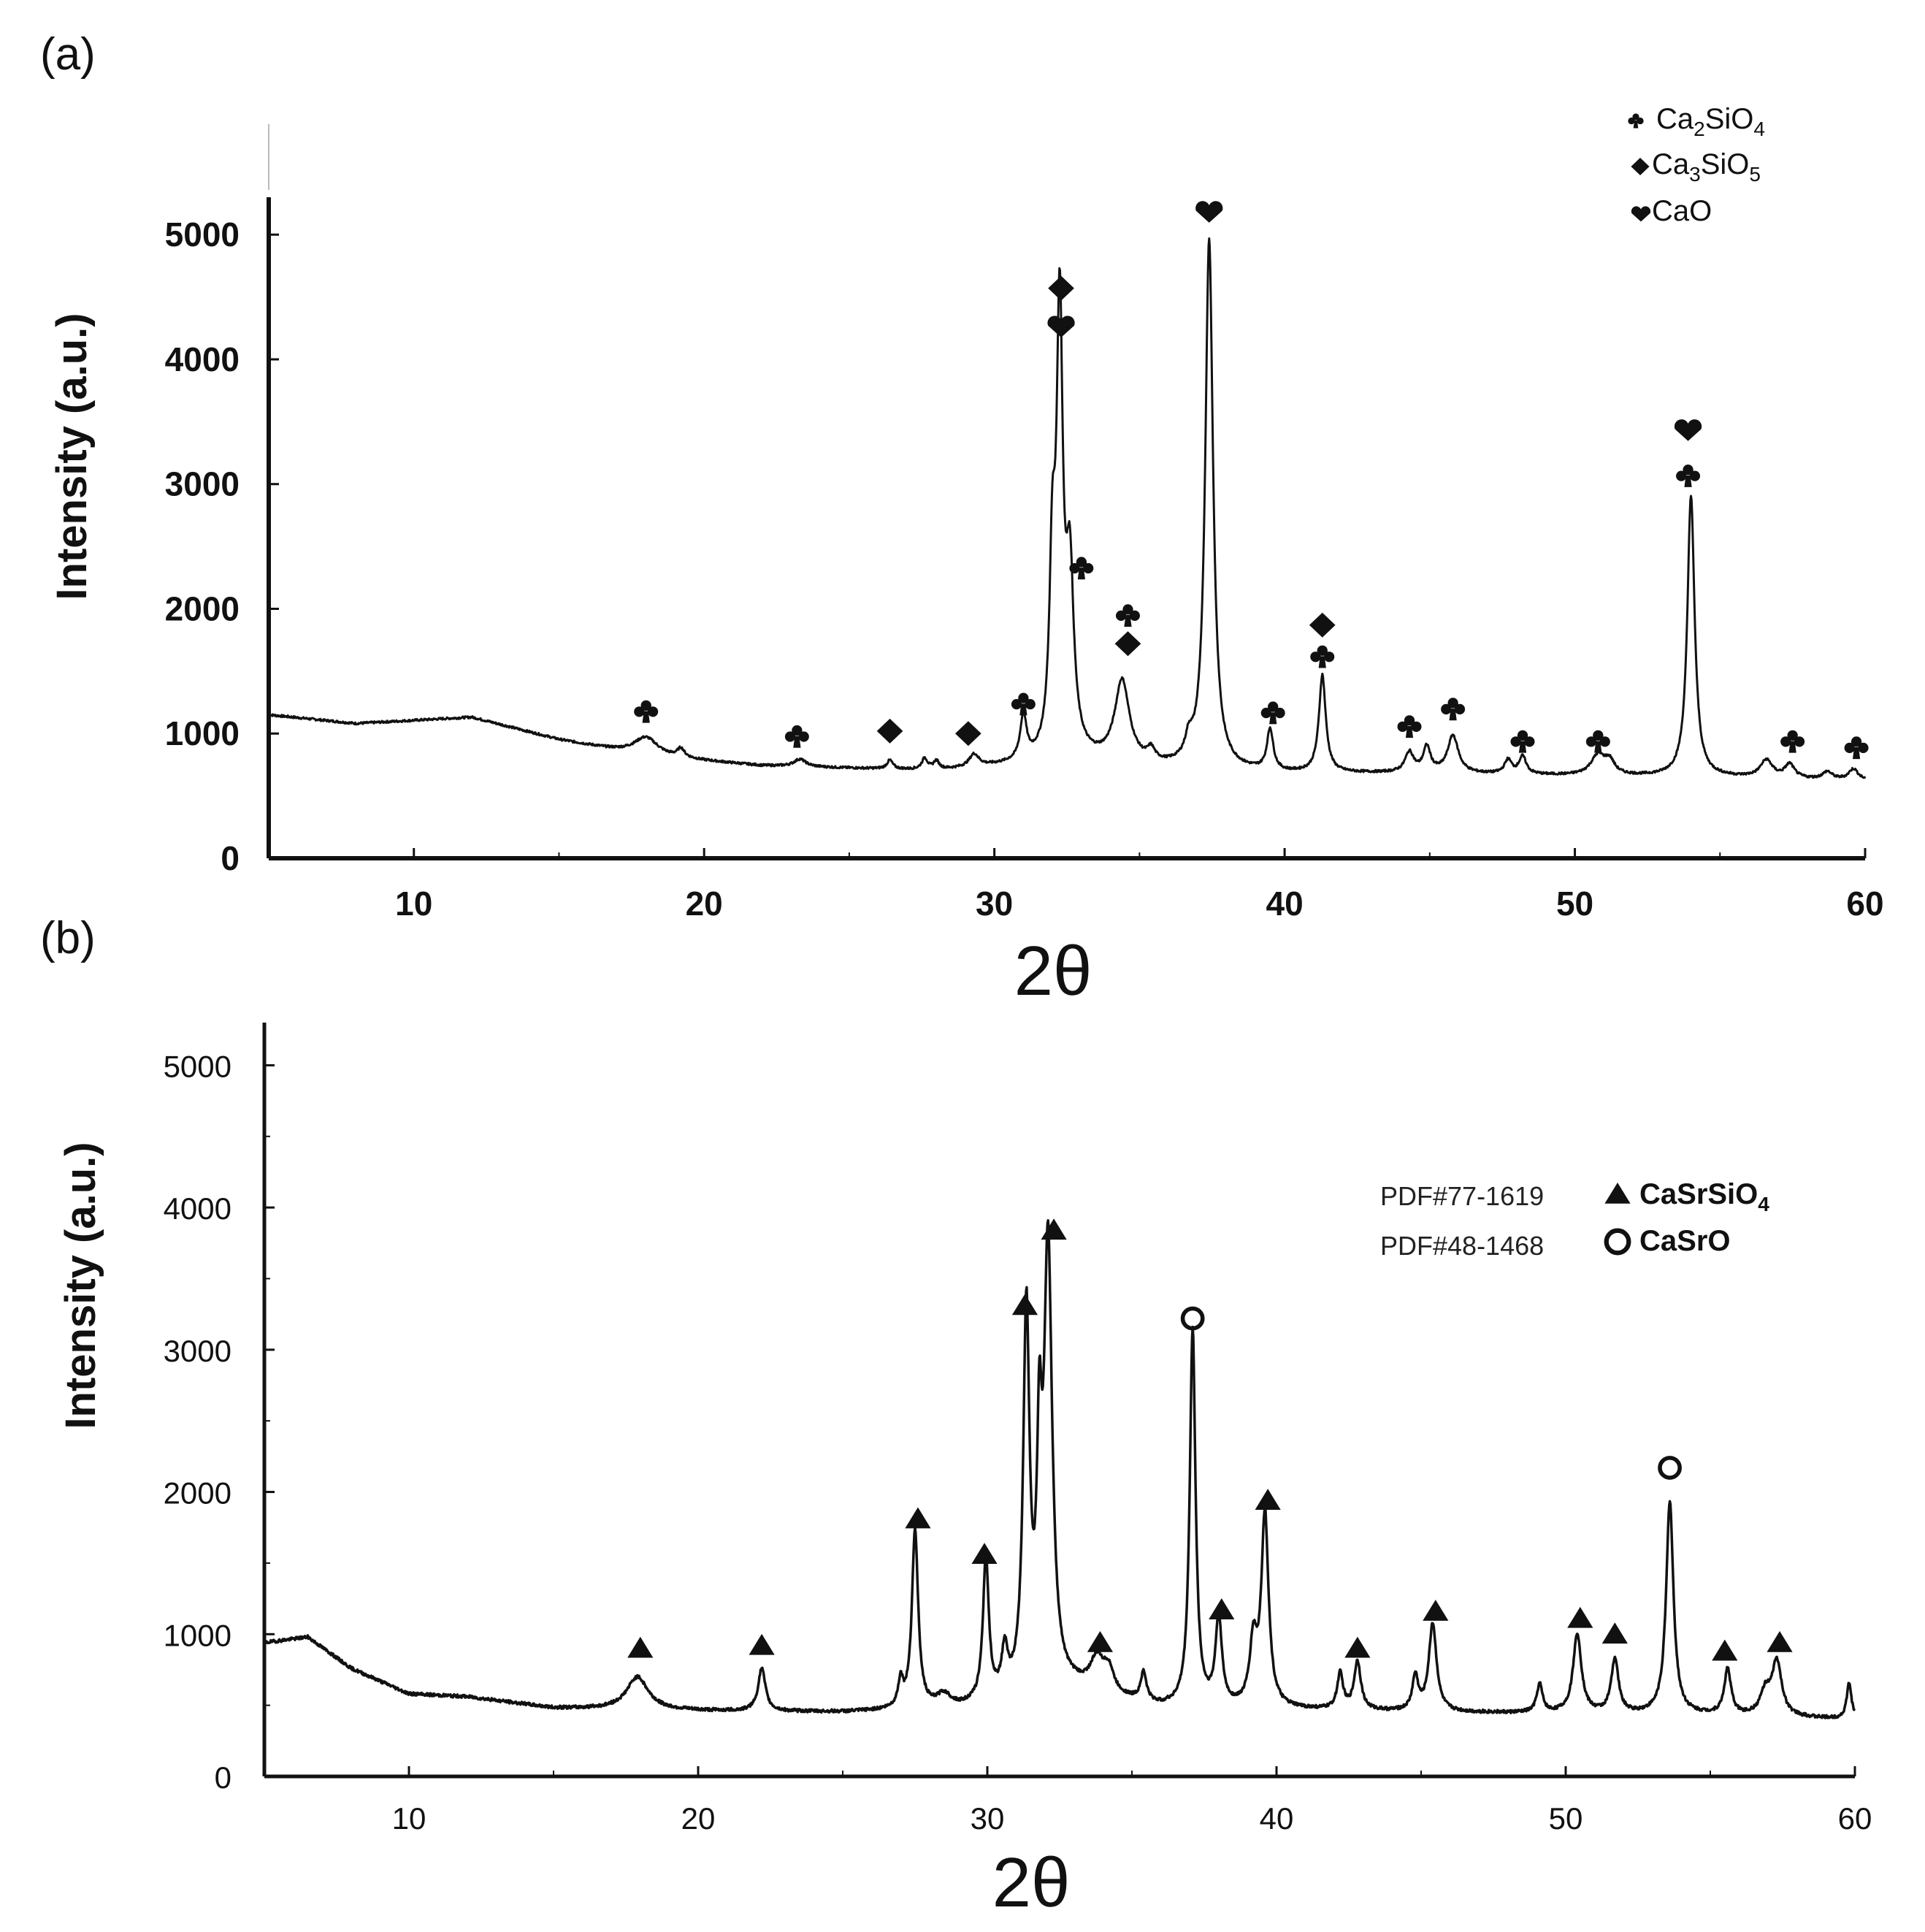 This screenshot has height=1932, width=1925. Describe the element at coordinates (1699, 129) in the screenshot. I see `legend-ca2sio4-sub1: 2` at that location.